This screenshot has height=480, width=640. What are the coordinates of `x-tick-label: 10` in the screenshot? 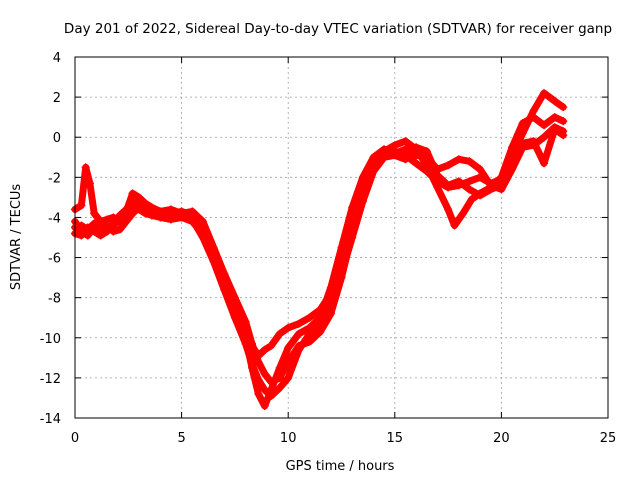 It's located at (288, 438).